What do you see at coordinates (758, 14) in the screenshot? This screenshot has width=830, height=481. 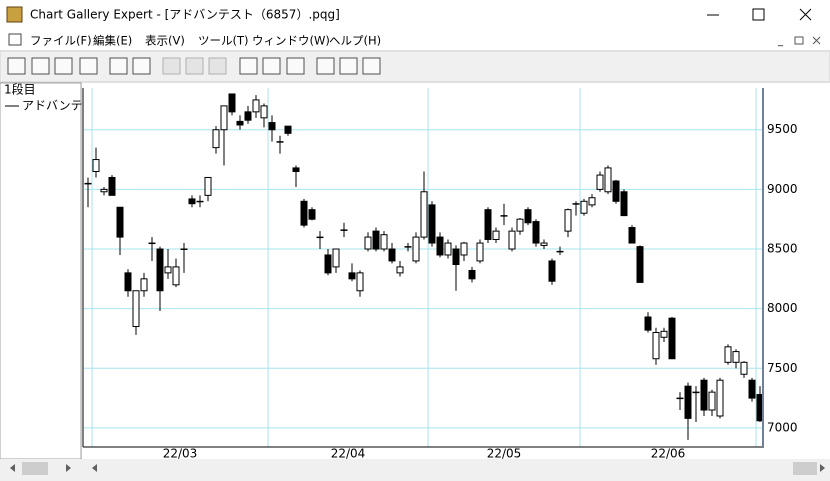 I see `maximize-button` at bounding box center [758, 14].